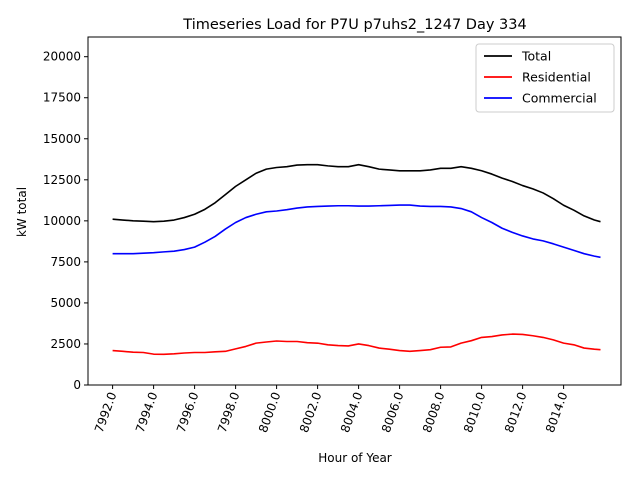  I want to click on y-axis: 0 2500 5000 7500 10000 12500 15000 17500 20000, so click(65, 221).